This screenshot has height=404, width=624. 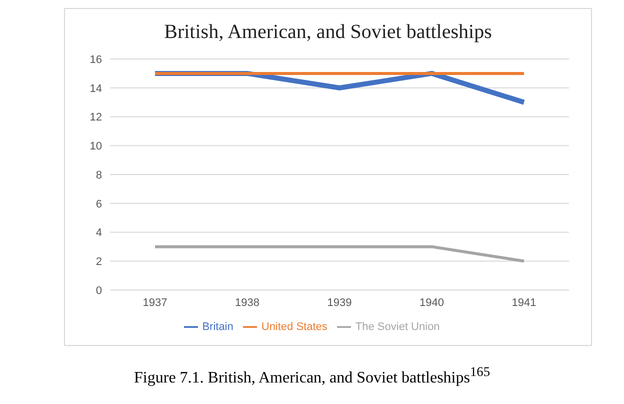 I want to click on legend-label: Britain, so click(x=218, y=326).